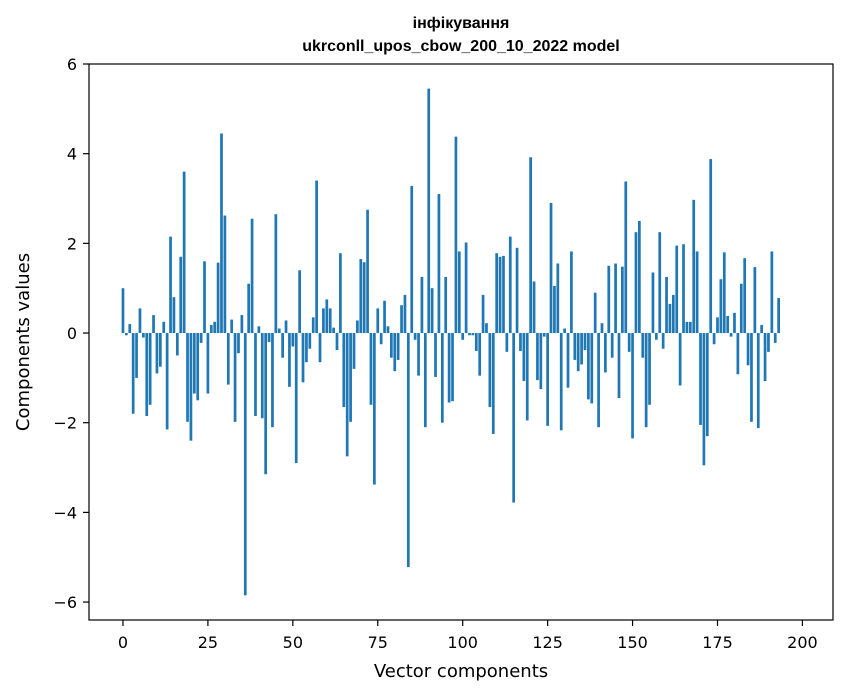 This screenshot has width=847, height=696. I want to click on y-tick-label: 0, so click(72, 333).